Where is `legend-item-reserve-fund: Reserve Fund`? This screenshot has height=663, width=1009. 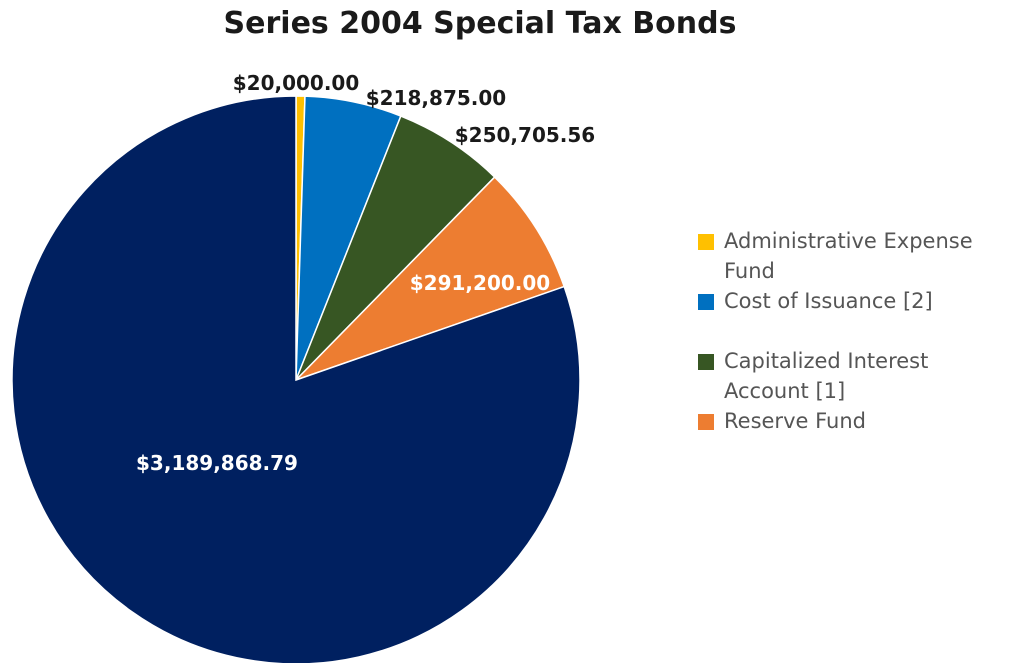
legend-item-reserve-fund: Reserve Fund is located at coordinates (853, 421).